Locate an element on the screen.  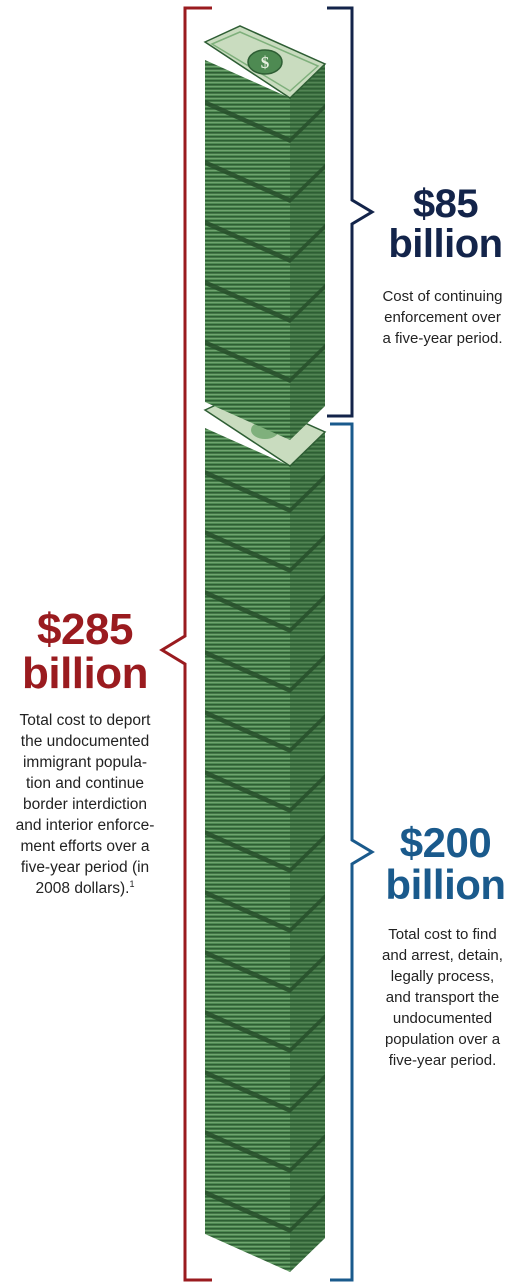
deportation-bracket is located at coordinates (352, 852).